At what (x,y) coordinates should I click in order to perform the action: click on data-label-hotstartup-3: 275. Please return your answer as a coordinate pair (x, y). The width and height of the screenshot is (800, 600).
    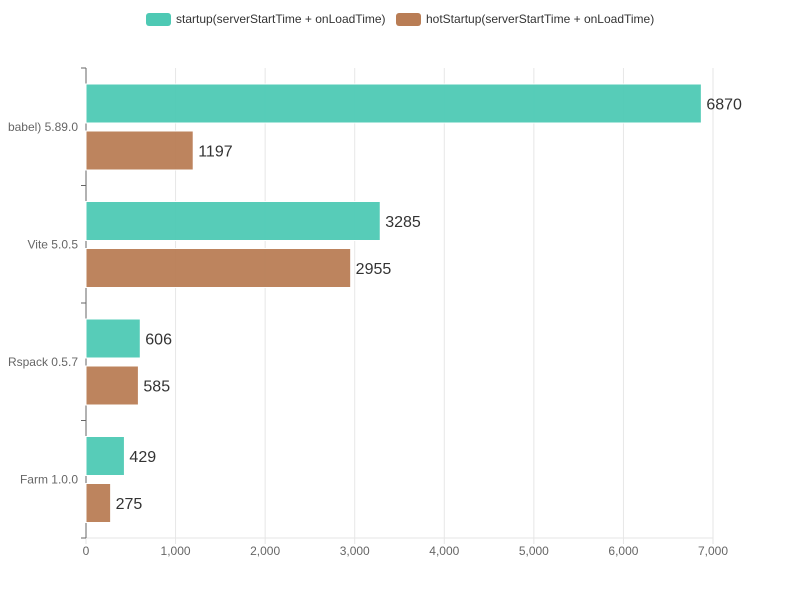
    Looking at the image, I should click on (129, 504).